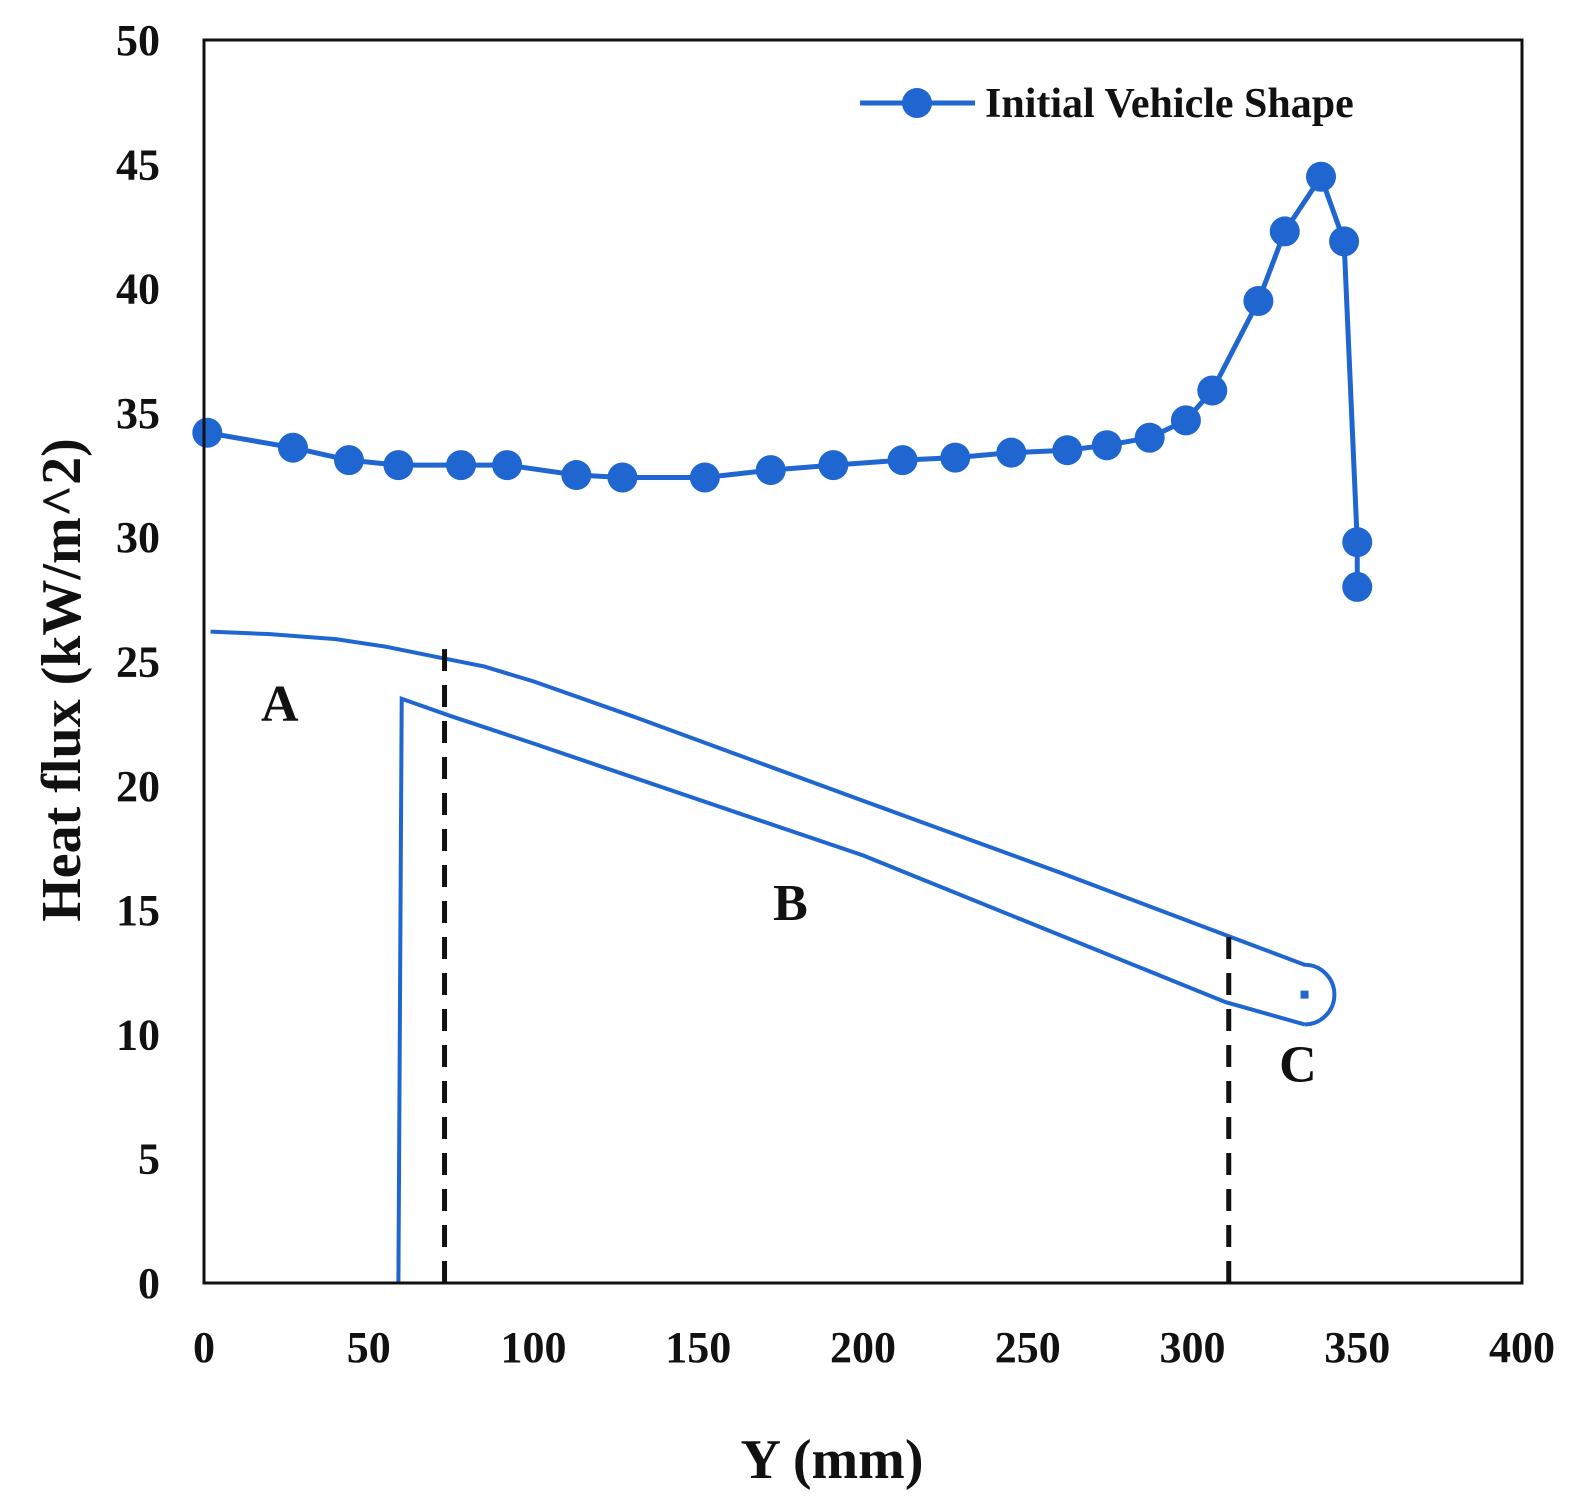  I want to click on x-axis-ticks: 0 50 100 150 200 250 300 350 400, so click(874, 1347).